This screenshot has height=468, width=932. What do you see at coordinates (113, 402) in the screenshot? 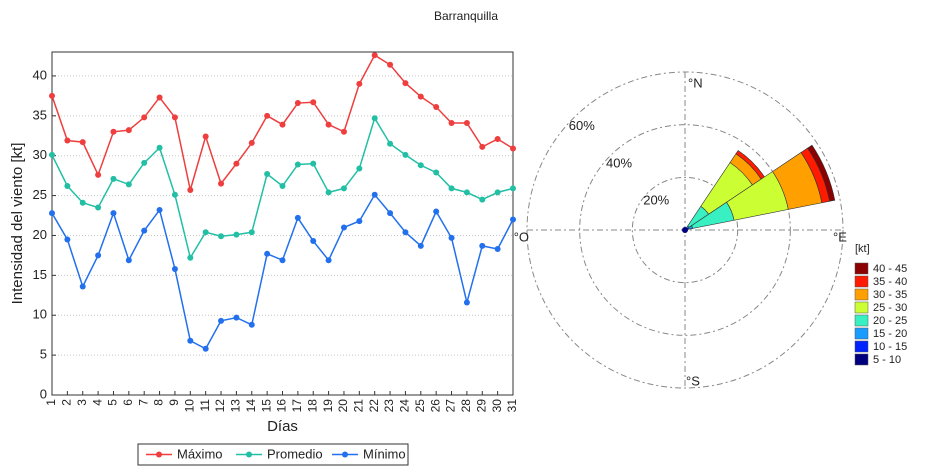
I see `x-tick-label: 5` at bounding box center [113, 402].